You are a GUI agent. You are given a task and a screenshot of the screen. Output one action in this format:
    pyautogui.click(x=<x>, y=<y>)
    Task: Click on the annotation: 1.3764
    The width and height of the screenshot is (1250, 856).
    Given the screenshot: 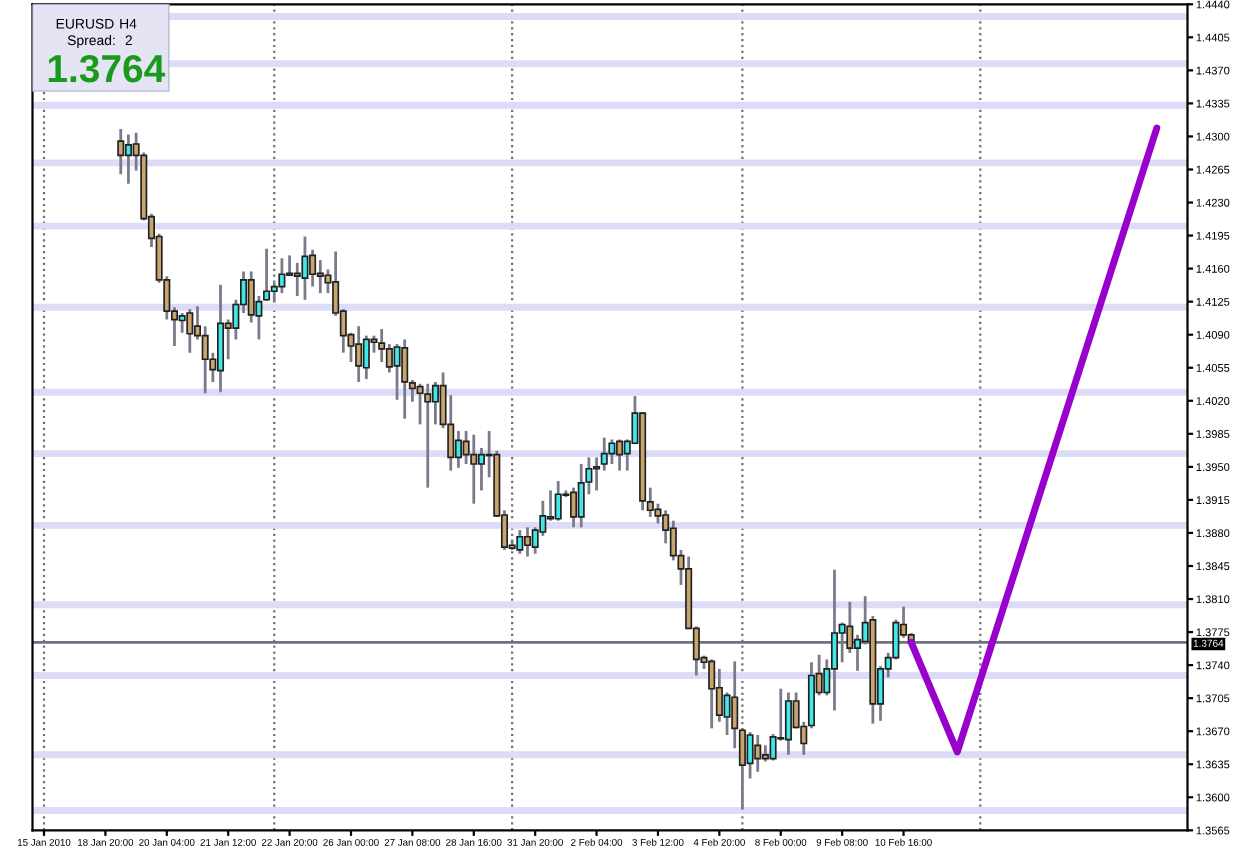 What is the action you would take?
    pyautogui.click(x=107, y=68)
    